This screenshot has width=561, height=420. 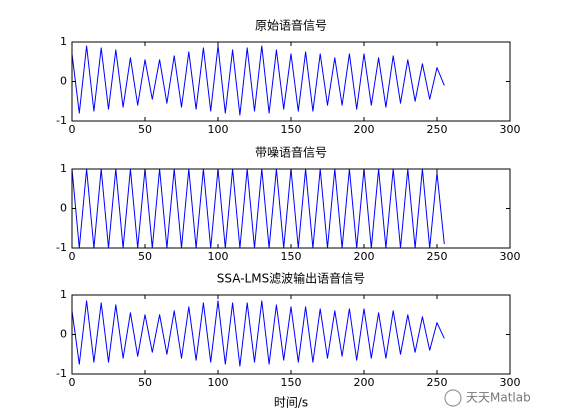 What do you see at coordinates (291, 403) in the screenshot?
I see `x-axis-label: 时间/s` at bounding box center [291, 403].